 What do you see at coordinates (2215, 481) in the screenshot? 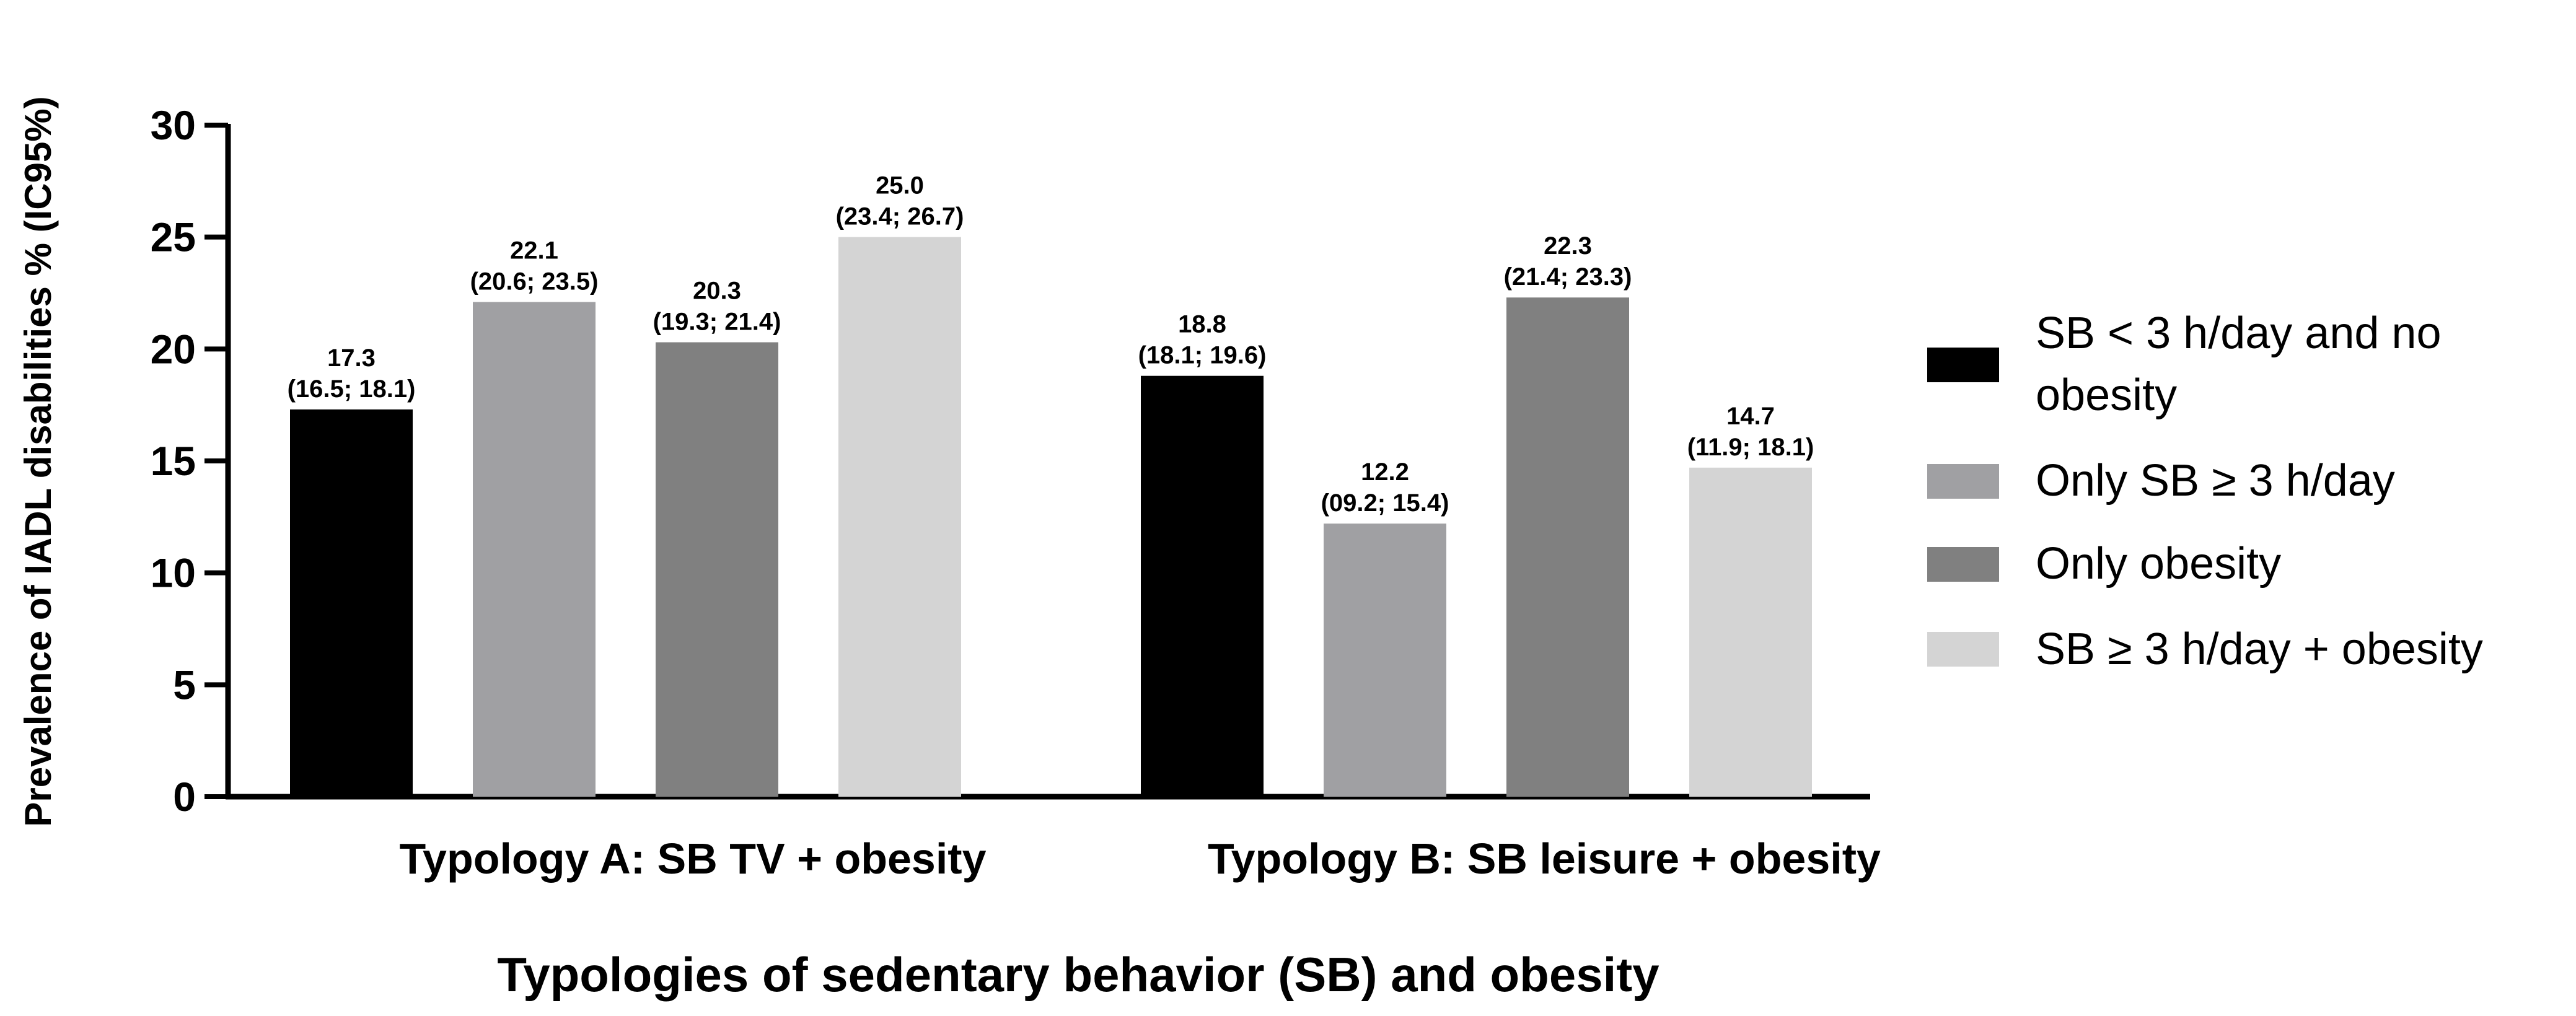
I see `legend-label: Only SB ≥ 3 h/day` at bounding box center [2215, 481].